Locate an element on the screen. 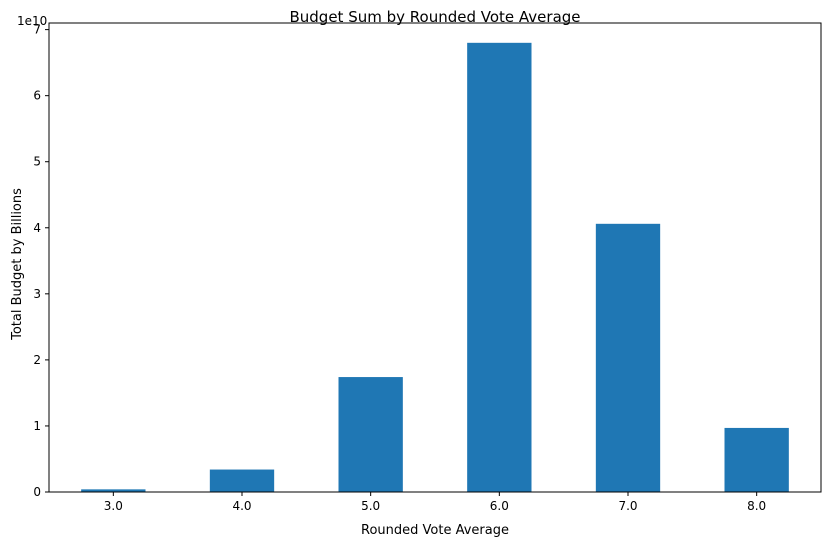 This screenshot has width=833, height=545. y-tick-label: 2 is located at coordinates (37, 360).